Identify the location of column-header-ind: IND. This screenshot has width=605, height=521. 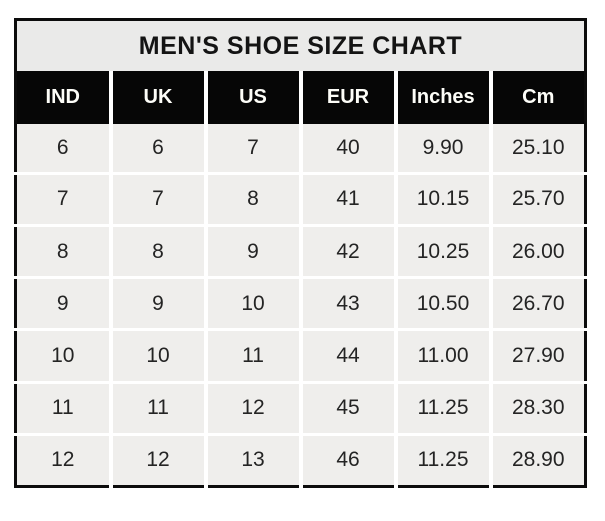
(64, 97).